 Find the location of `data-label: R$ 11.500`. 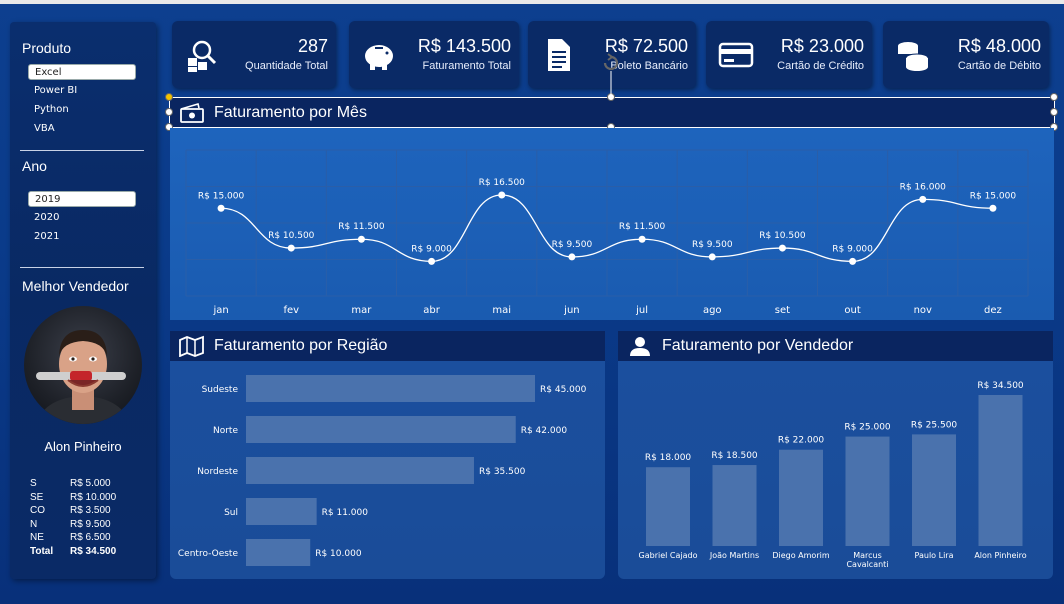

data-label: R$ 11.500 is located at coordinates (642, 227).